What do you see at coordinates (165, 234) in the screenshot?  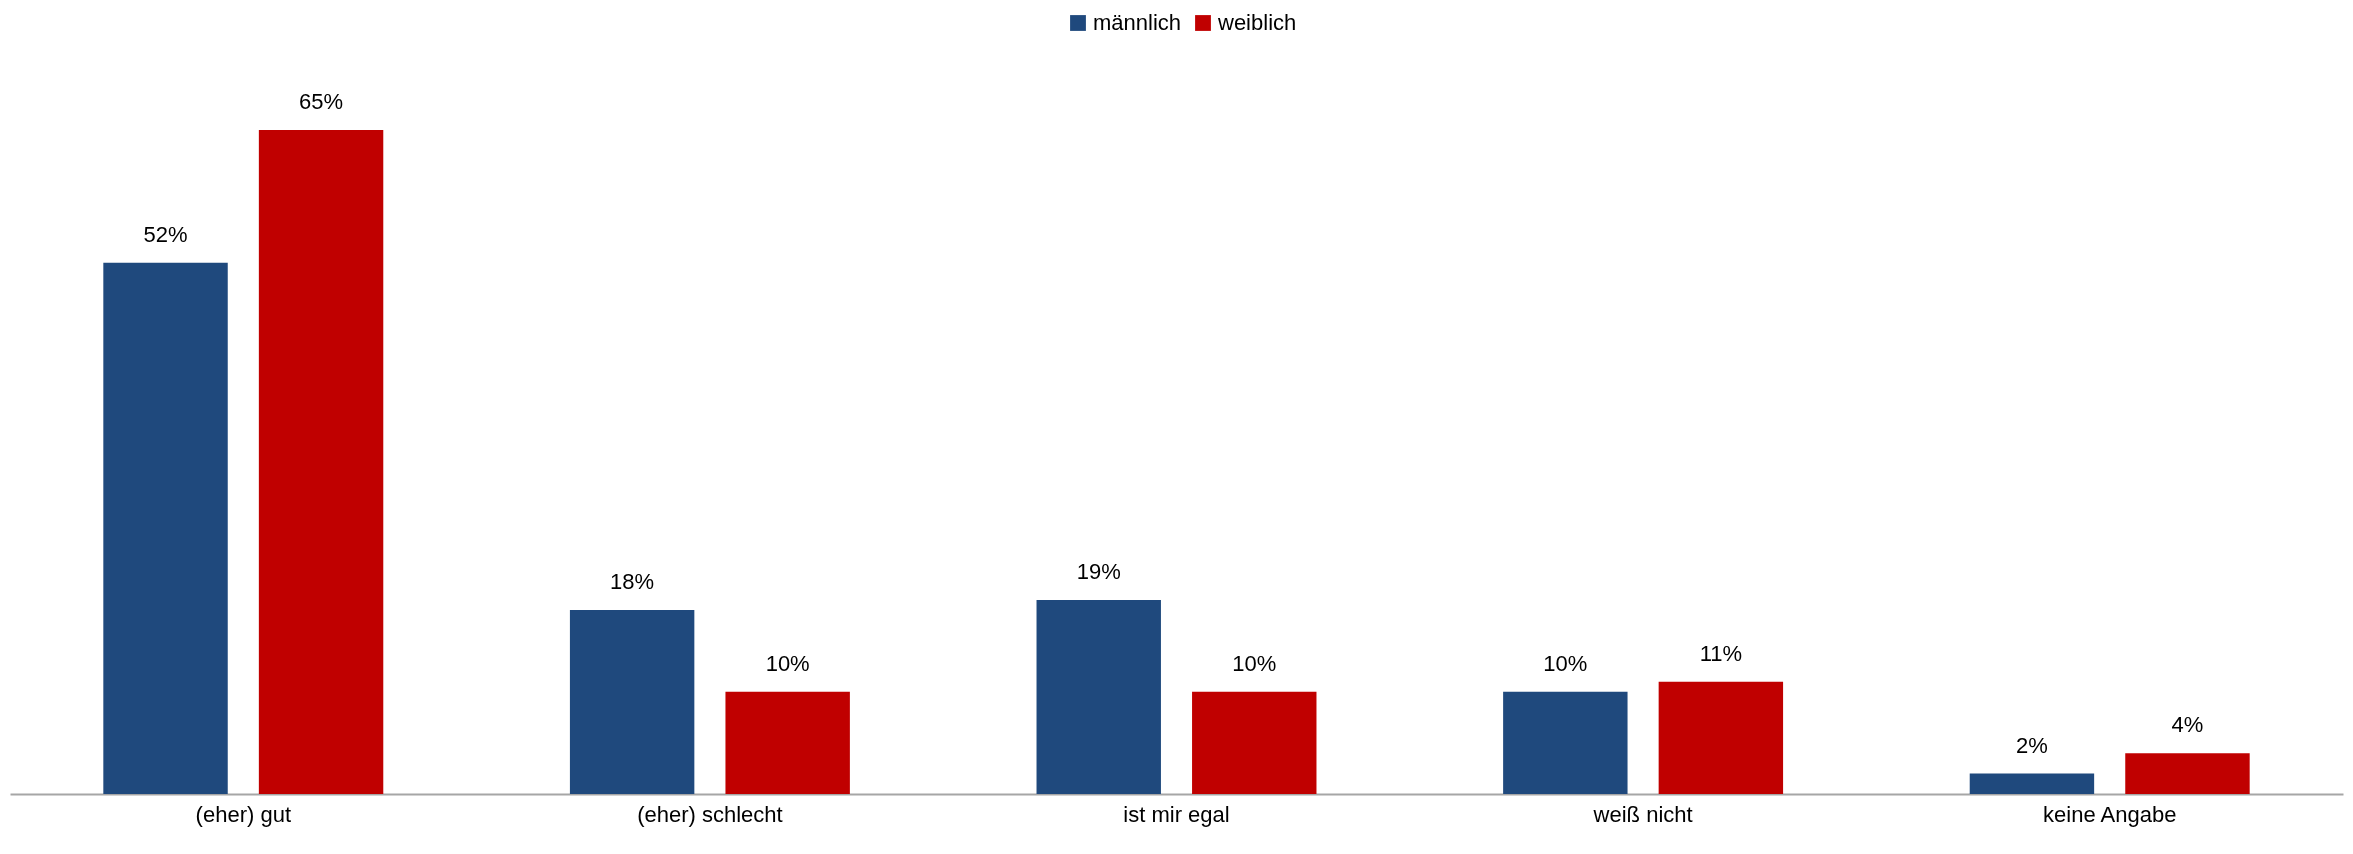 I see `data-label: 52%` at bounding box center [165, 234].